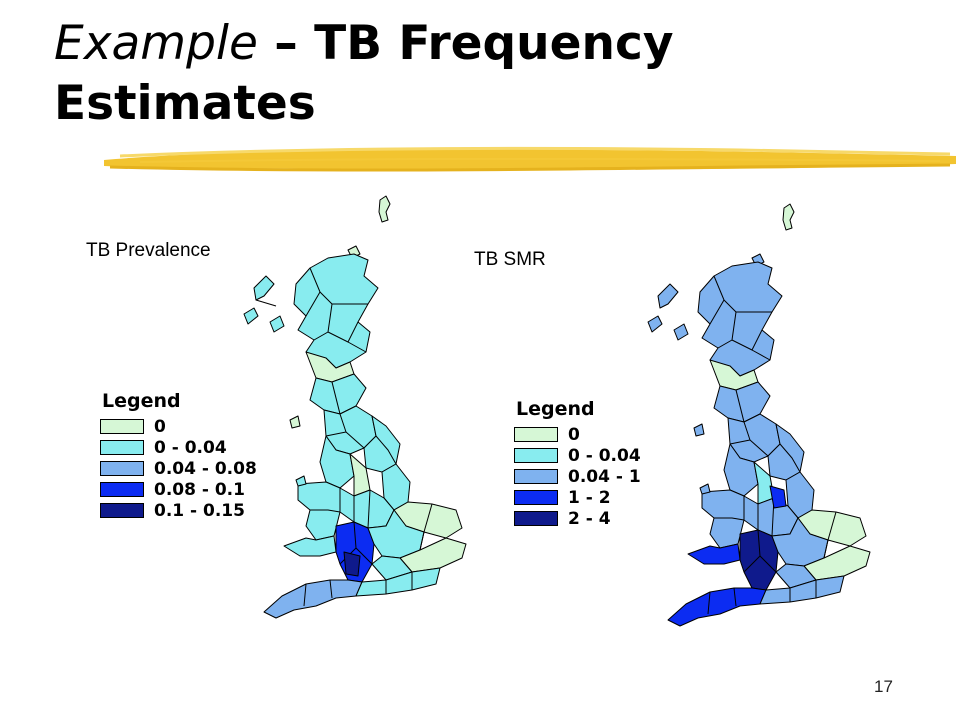 The width and height of the screenshot is (960, 720). Describe the element at coordinates (199, 489) in the screenshot. I see `legend-item-label: 0.08 - 0.1` at that location.